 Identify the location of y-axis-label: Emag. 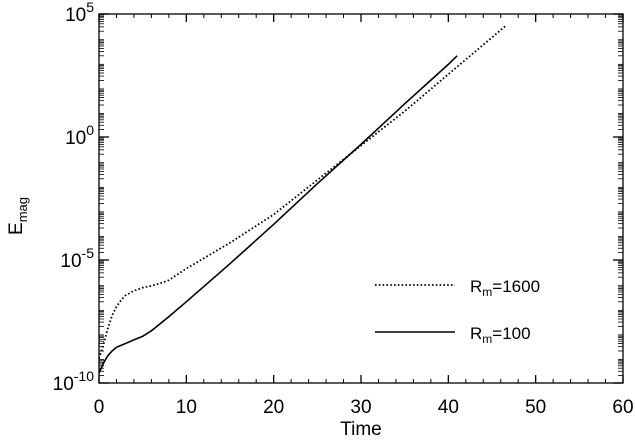
(18, 216).